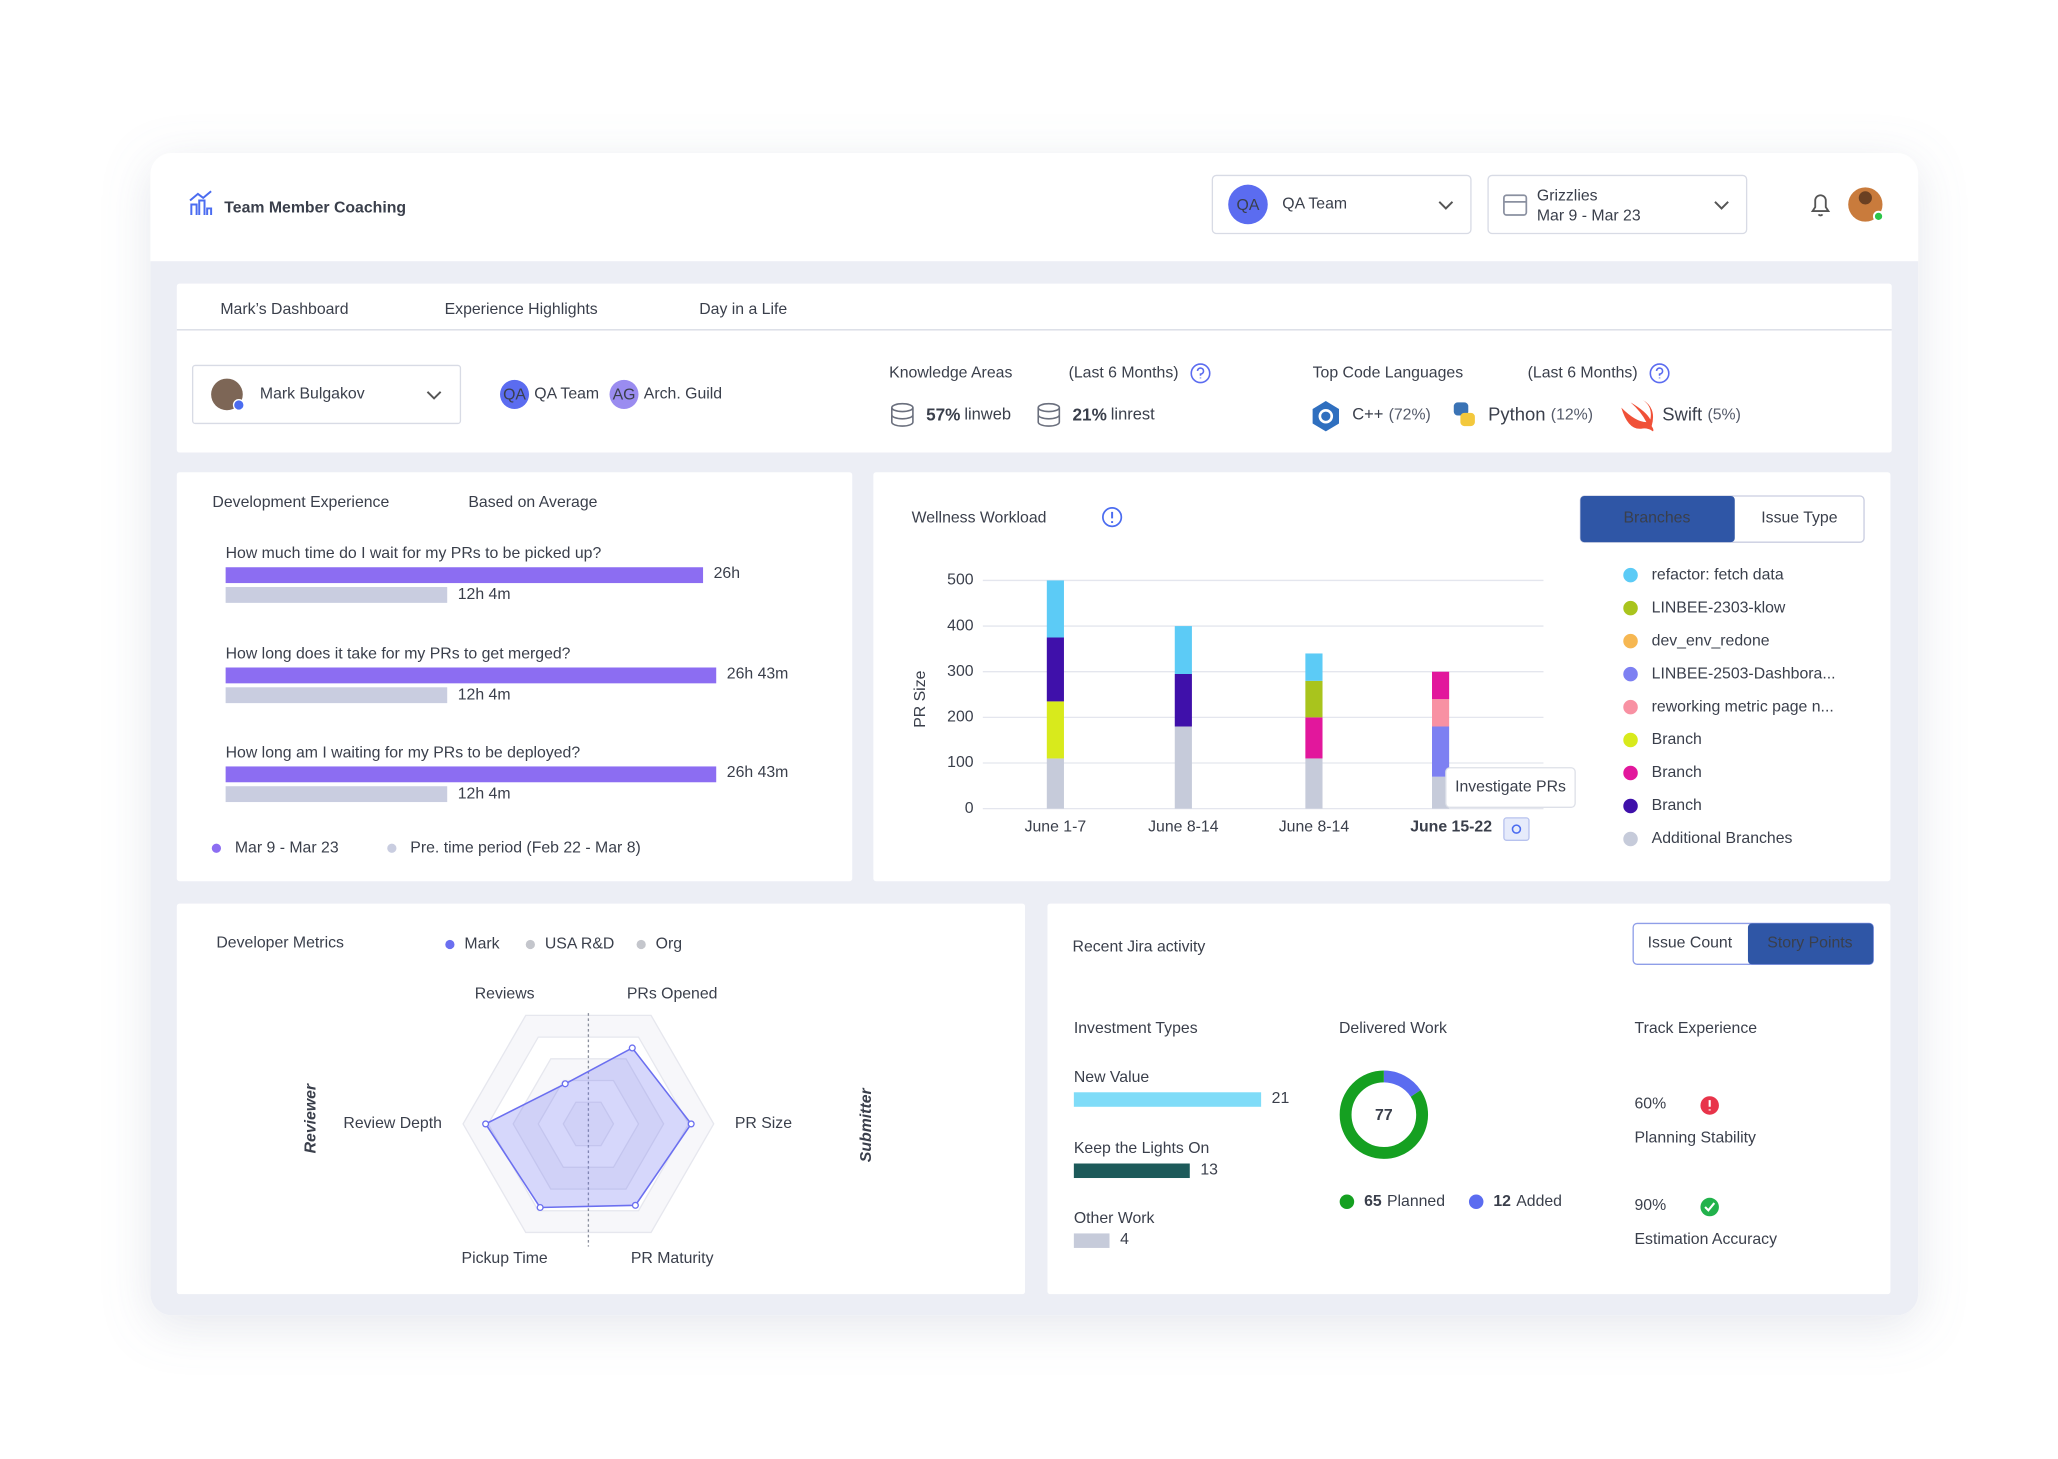 The width and height of the screenshot is (2058, 1459). What do you see at coordinates (280, 942) in the screenshot?
I see `panel-title: Developer Metrics` at bounding box center [280, 942].